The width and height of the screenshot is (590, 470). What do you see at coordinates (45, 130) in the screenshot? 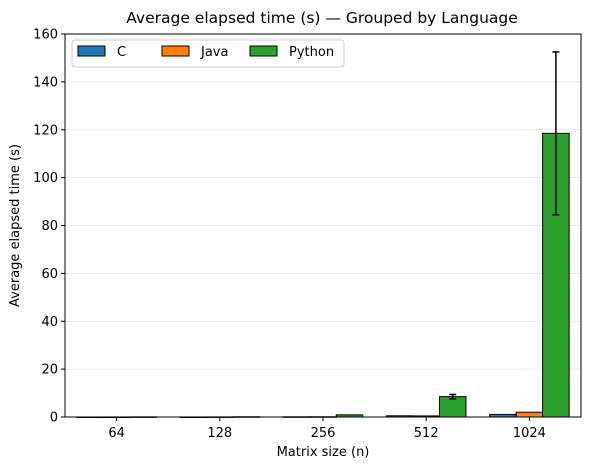
I see `y-tick-label: 120` at bounding box center [45, 130].